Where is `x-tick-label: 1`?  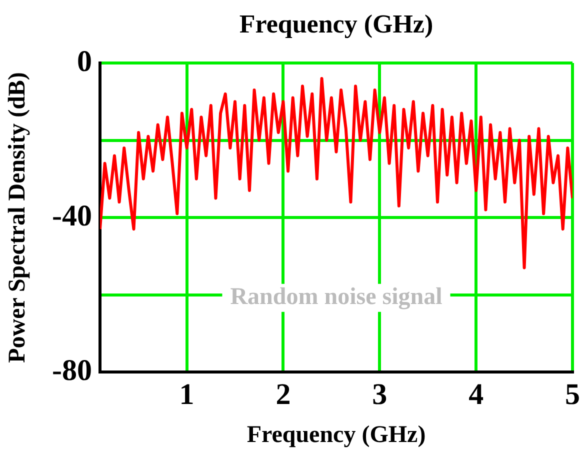 x-tick-label: 1 is located at coordinates (186, 394).